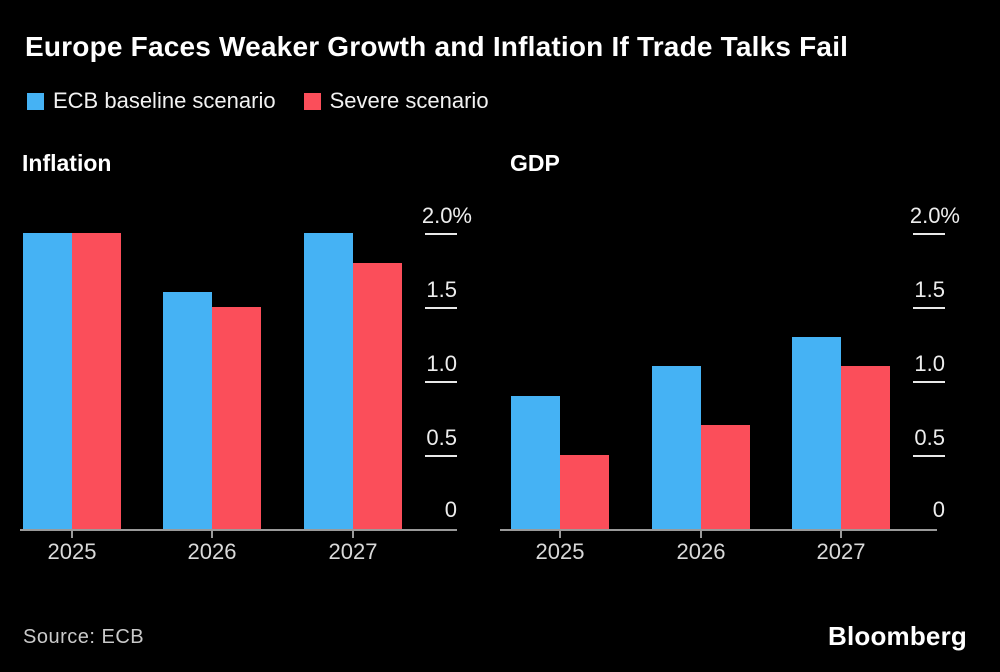 Image resolution: width=1000 pixels, height=672 pixels. I want to click on legend-item-baseline: ECB baseline scenario, so click(151, 101).